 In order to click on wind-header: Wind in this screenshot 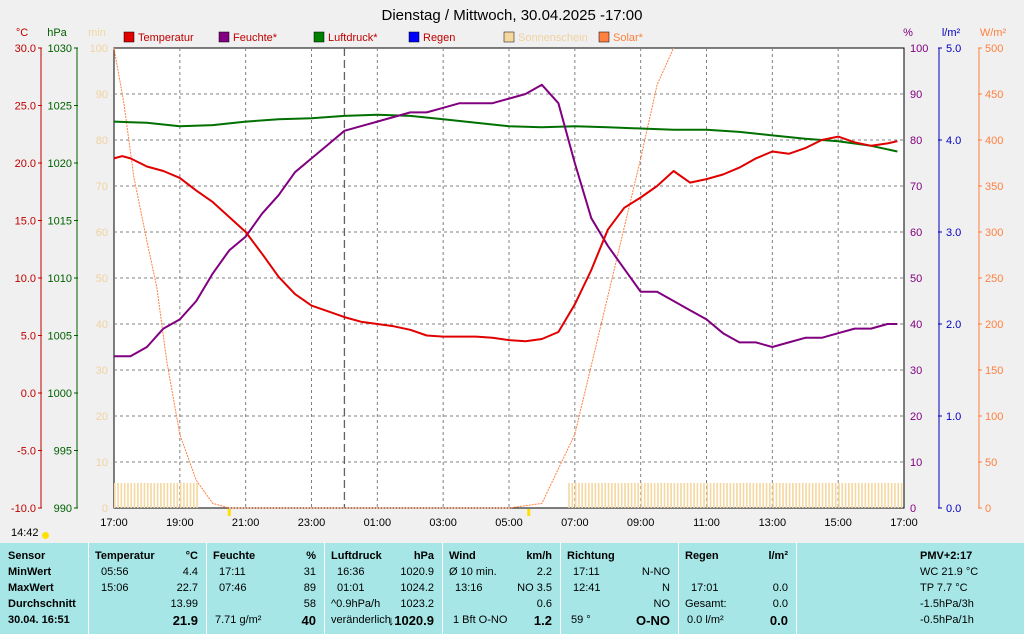, I will do `click(462, 556)`.